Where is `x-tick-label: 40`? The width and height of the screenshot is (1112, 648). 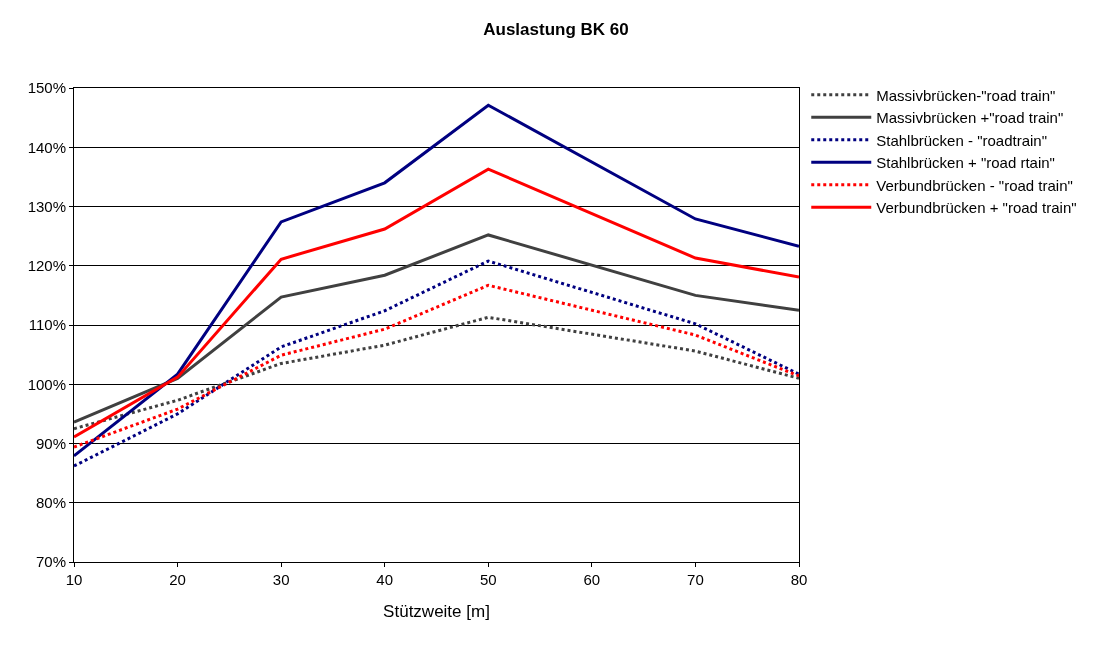 x-tick-label: 40 is located at coordinates (385, 579).